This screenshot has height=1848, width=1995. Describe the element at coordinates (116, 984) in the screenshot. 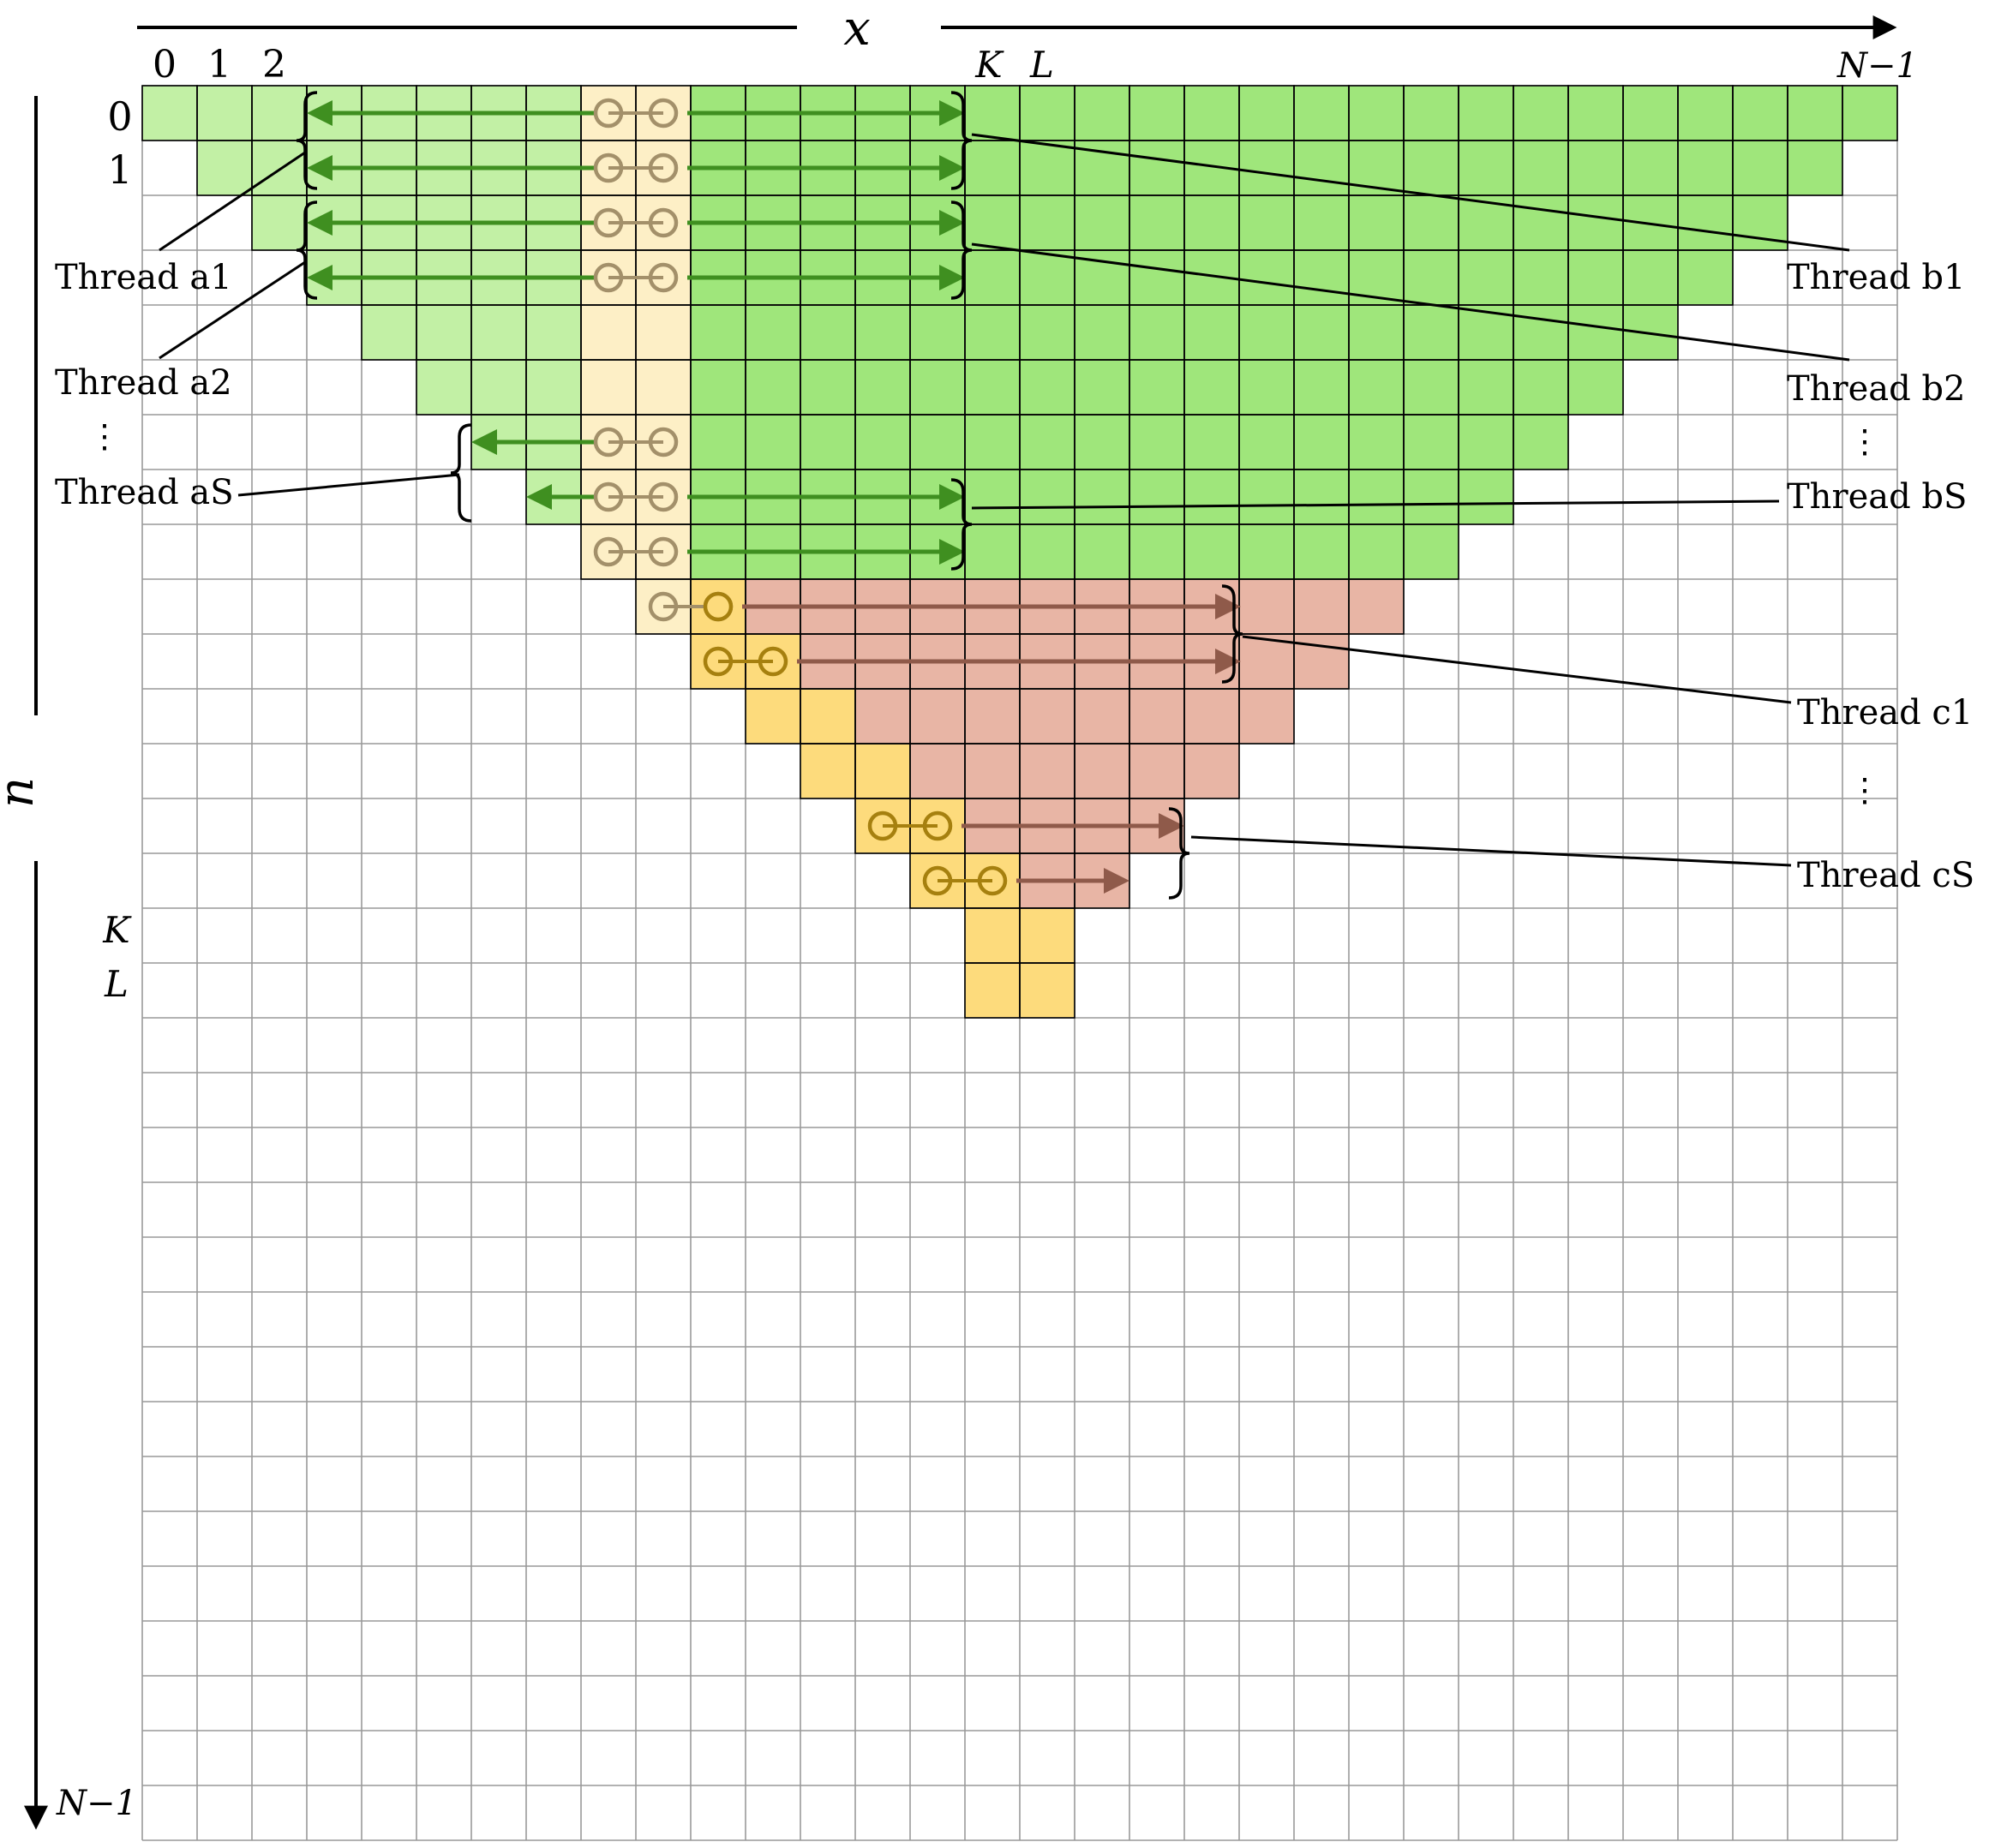

I see `n-mark-l: L` at that location.